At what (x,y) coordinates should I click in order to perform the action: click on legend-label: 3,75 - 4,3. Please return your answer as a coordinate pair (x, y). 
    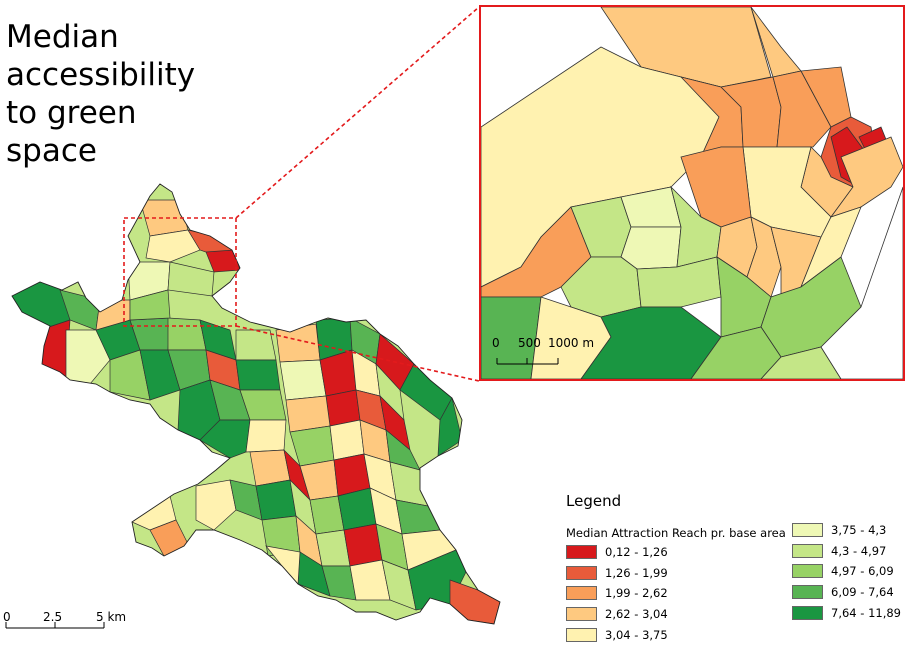
    Looking at the image, I should click on (859, 530).